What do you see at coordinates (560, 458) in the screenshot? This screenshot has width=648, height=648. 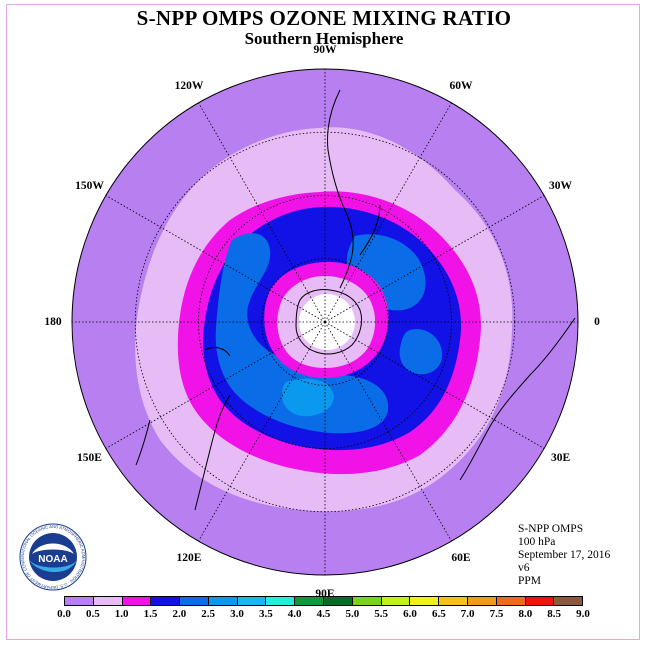 I see `longitude-label: 30E` at bounding box center [560, 458].